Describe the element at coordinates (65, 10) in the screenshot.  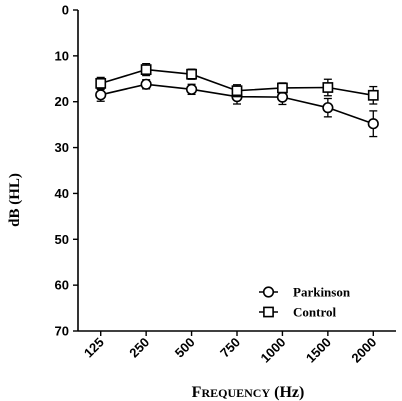
I see `y-tick-label: 0` at that location.